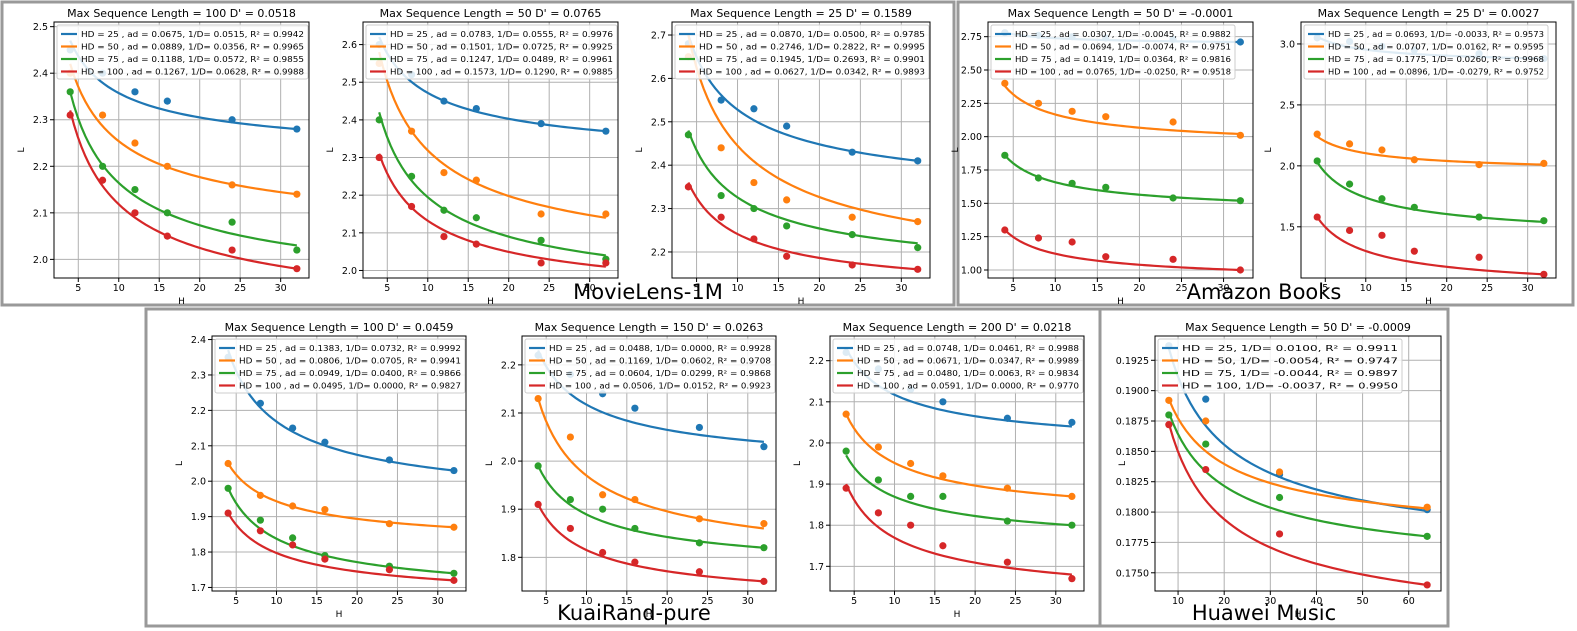 The height and width of the screenshot is (631, 1577). What do you see at coordinates (159, 288) in the screenshot?
I see `x-tick-label: 15` at bounding box center [159, 288].